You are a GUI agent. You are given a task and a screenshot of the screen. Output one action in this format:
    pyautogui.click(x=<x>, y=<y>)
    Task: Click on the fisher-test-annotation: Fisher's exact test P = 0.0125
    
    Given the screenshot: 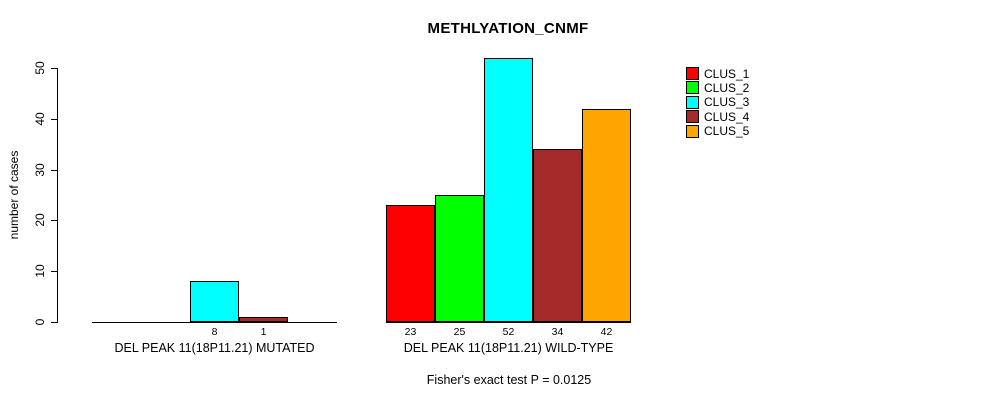 What is the action you would take?
    pyautogui.click(x=509, y=380)
    